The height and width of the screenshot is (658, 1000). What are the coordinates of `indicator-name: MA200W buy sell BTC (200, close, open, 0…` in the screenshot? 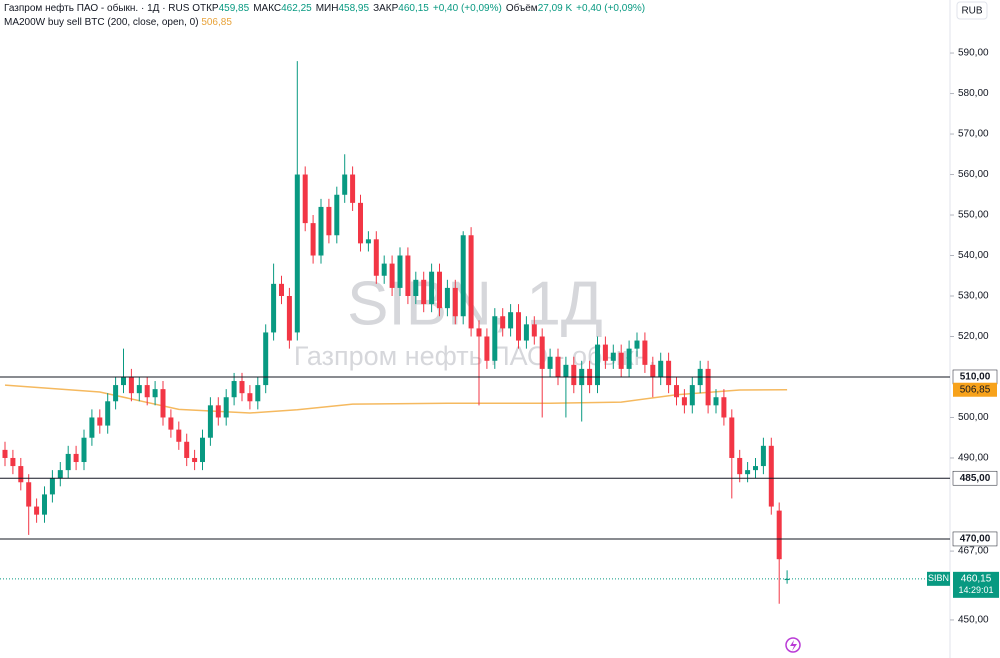 It's located at (101, 22).